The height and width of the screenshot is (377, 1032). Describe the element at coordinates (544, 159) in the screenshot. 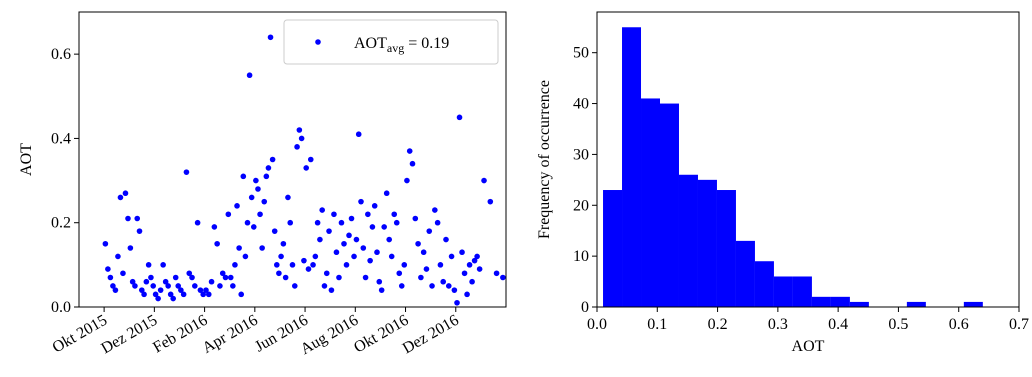

I see `y-axis-label: Frequency of occurrence` at that location.